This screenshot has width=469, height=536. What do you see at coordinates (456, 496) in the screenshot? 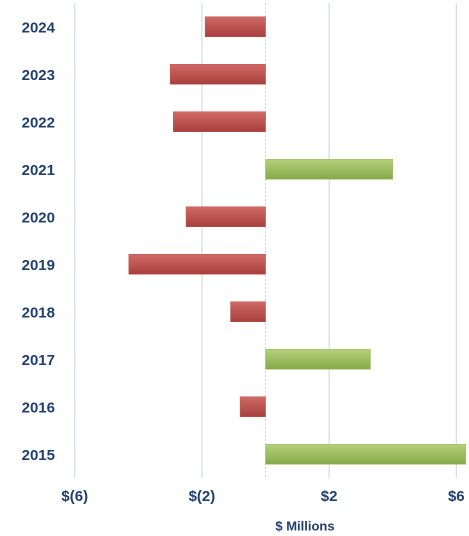
I see `x-tick-label: $6` at bounding box center [456, 496].